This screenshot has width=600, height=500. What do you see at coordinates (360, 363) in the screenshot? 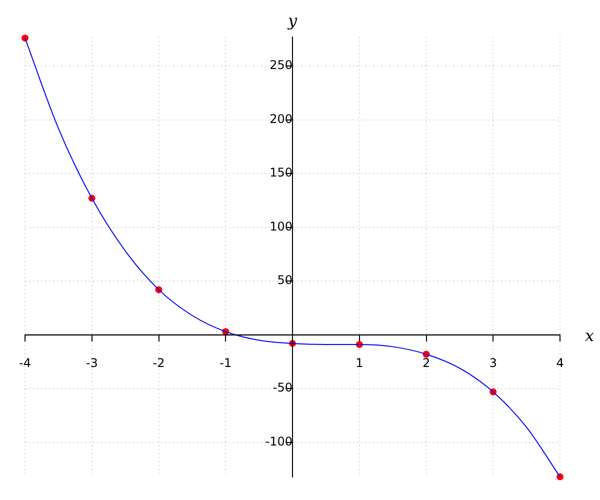
I see `x-tick-label: 1` at bounding box center [360, 363].